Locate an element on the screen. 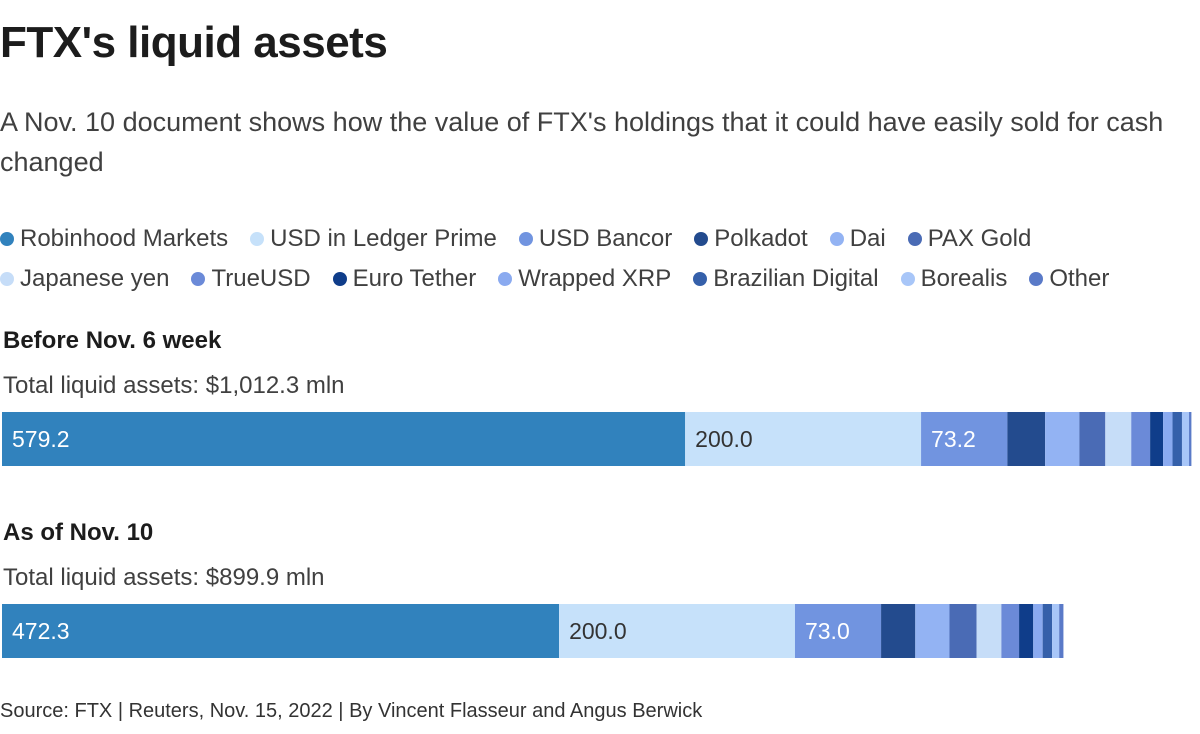 This screenshot has width=1200, height=734. legend-item: Polkadot is located at coordinates (751, 239).